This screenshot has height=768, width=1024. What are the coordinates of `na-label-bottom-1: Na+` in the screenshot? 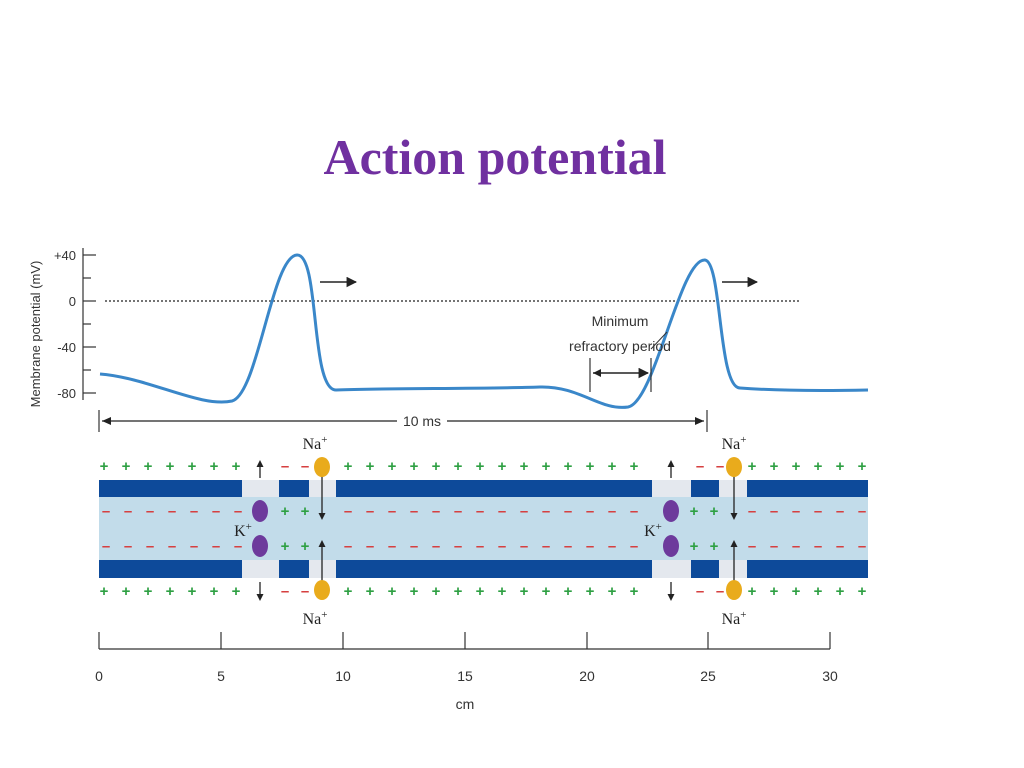 It's located at (315, 618).